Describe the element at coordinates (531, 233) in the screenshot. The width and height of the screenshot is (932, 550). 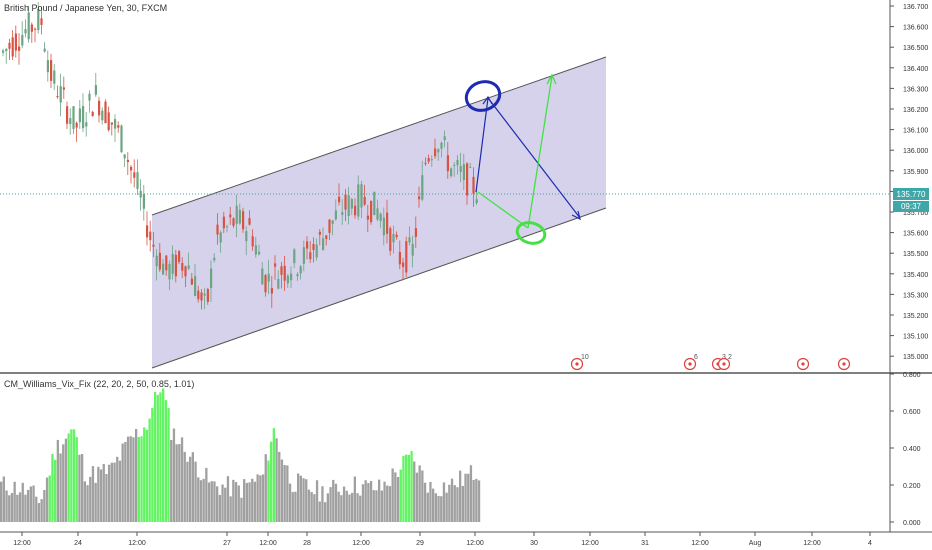
I see `green-circle-marker` at that location.